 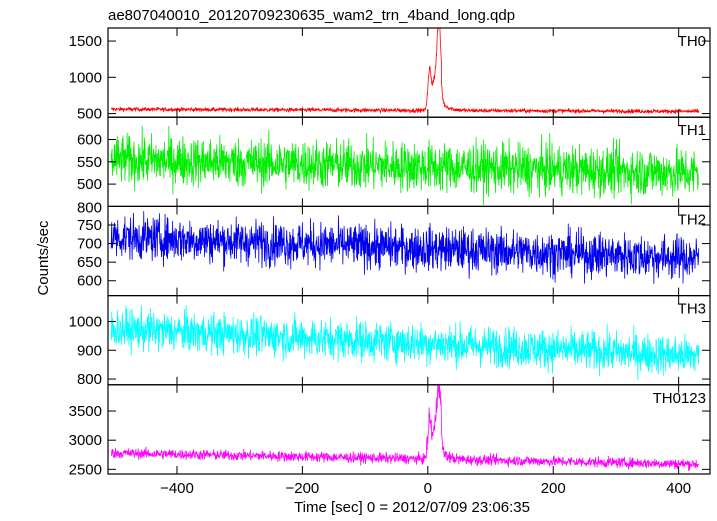 What do you see at coordinates (85, 411) in the screenshot?
I see `y-tick-label: 3500` at bounding box center [85, 411].